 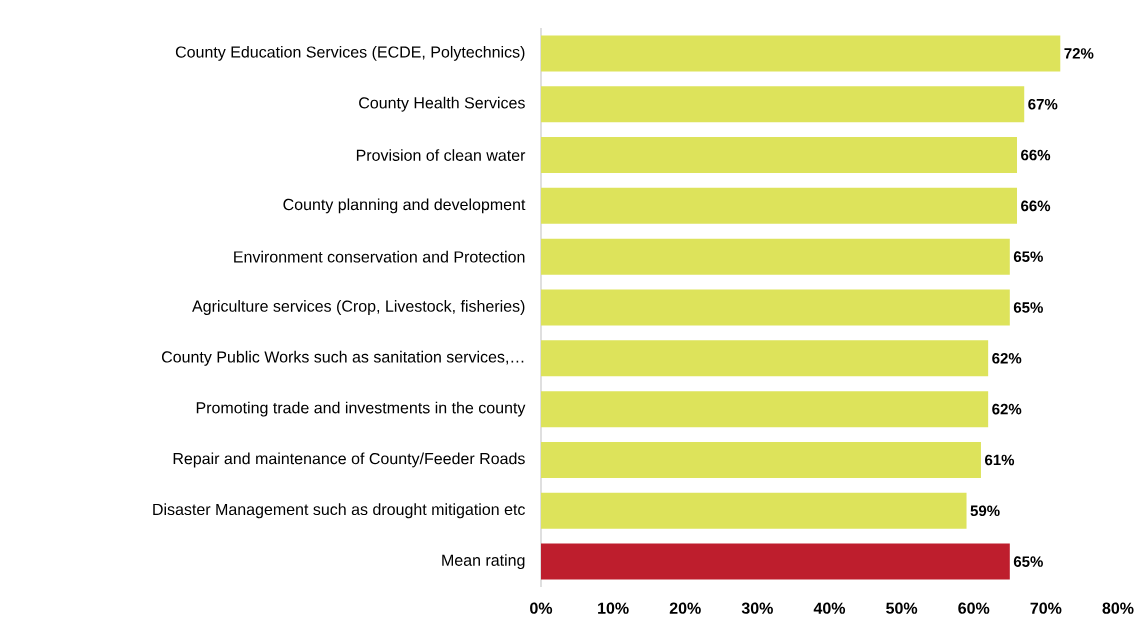 I want to click on x-tick-label: 70%, so click(x=1046, y=608).